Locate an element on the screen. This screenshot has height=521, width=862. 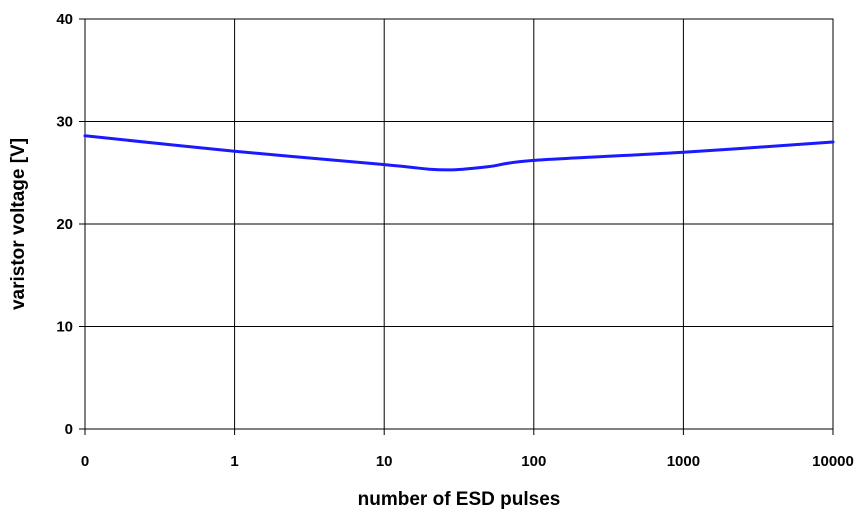
x-tick-label: 100 is located at coordinates (533, 461).